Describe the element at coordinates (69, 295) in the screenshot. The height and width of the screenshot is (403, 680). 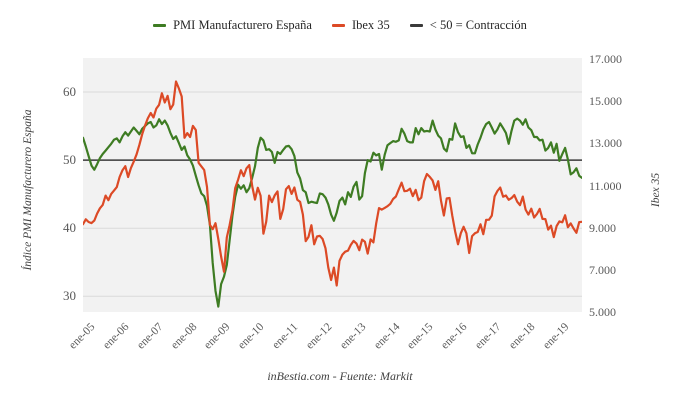
I see `left-tick-30: 30` at that location.